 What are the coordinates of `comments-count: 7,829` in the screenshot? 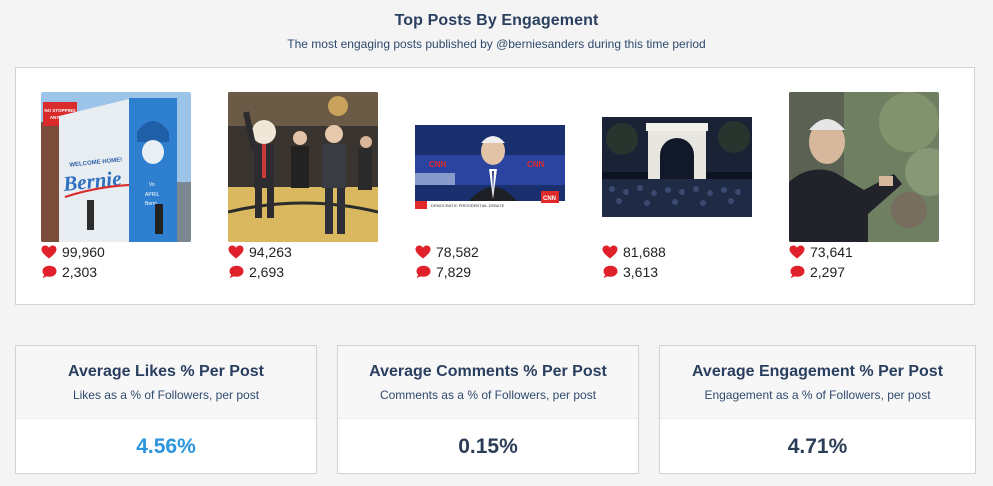 It's located at (454, 272).